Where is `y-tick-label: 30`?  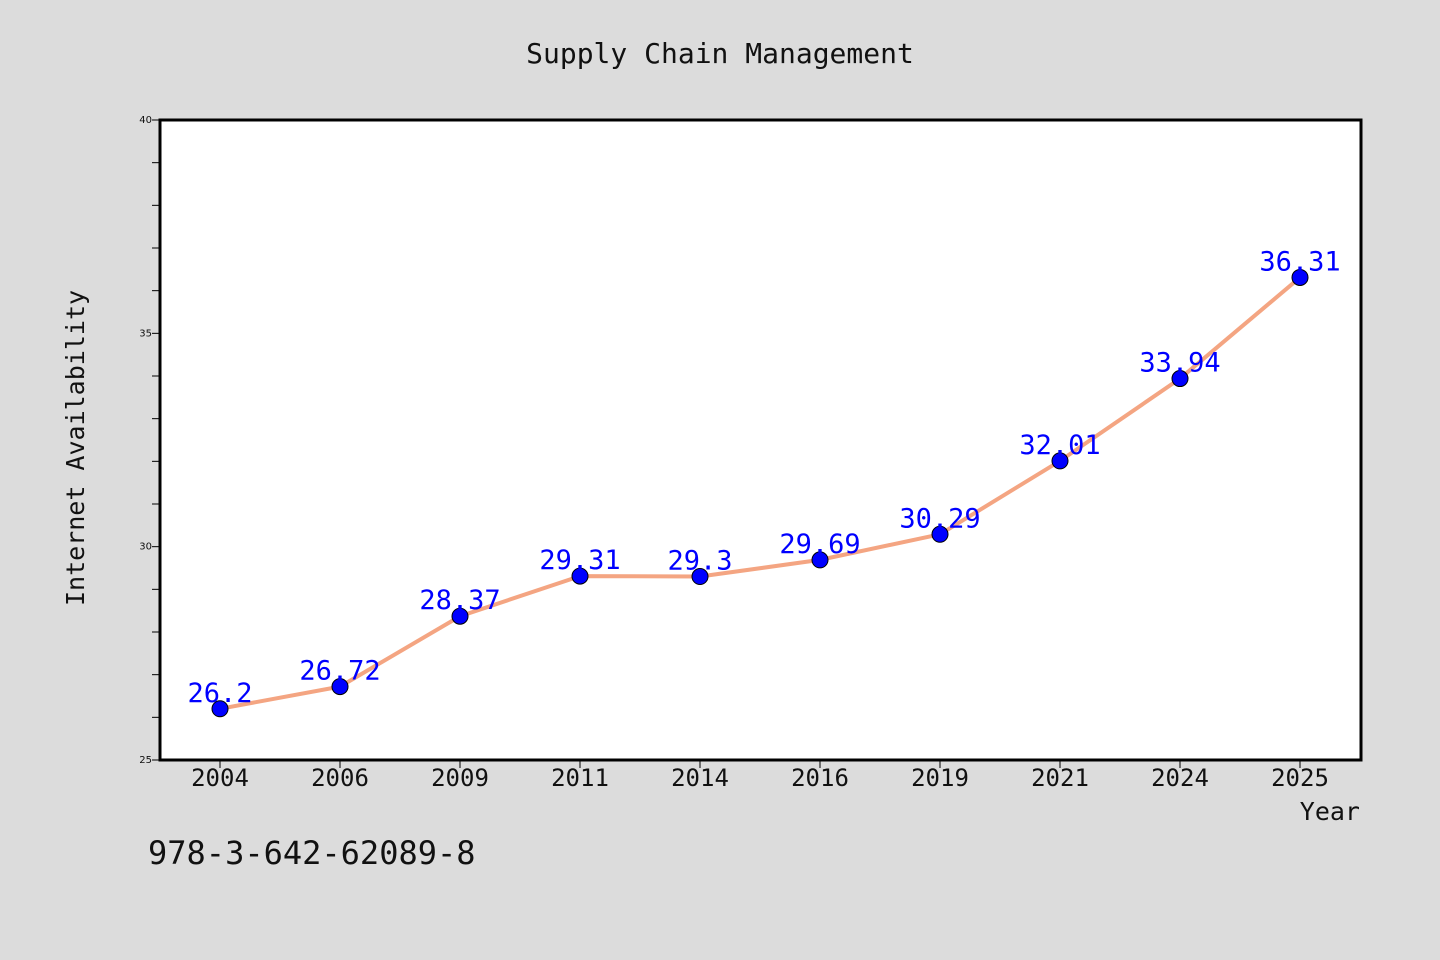 y-tick-label: 30 is located at coordinates (145, 547).